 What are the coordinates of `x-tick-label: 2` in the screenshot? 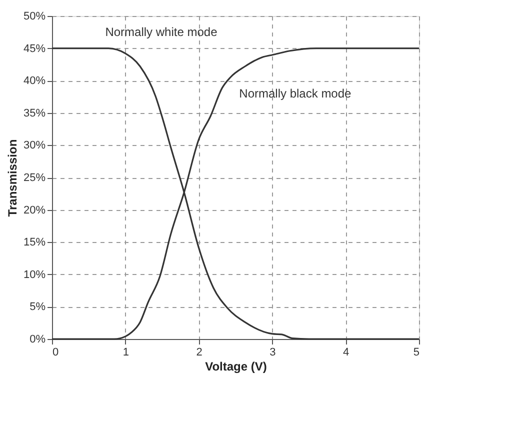 It's located at (199, 352).